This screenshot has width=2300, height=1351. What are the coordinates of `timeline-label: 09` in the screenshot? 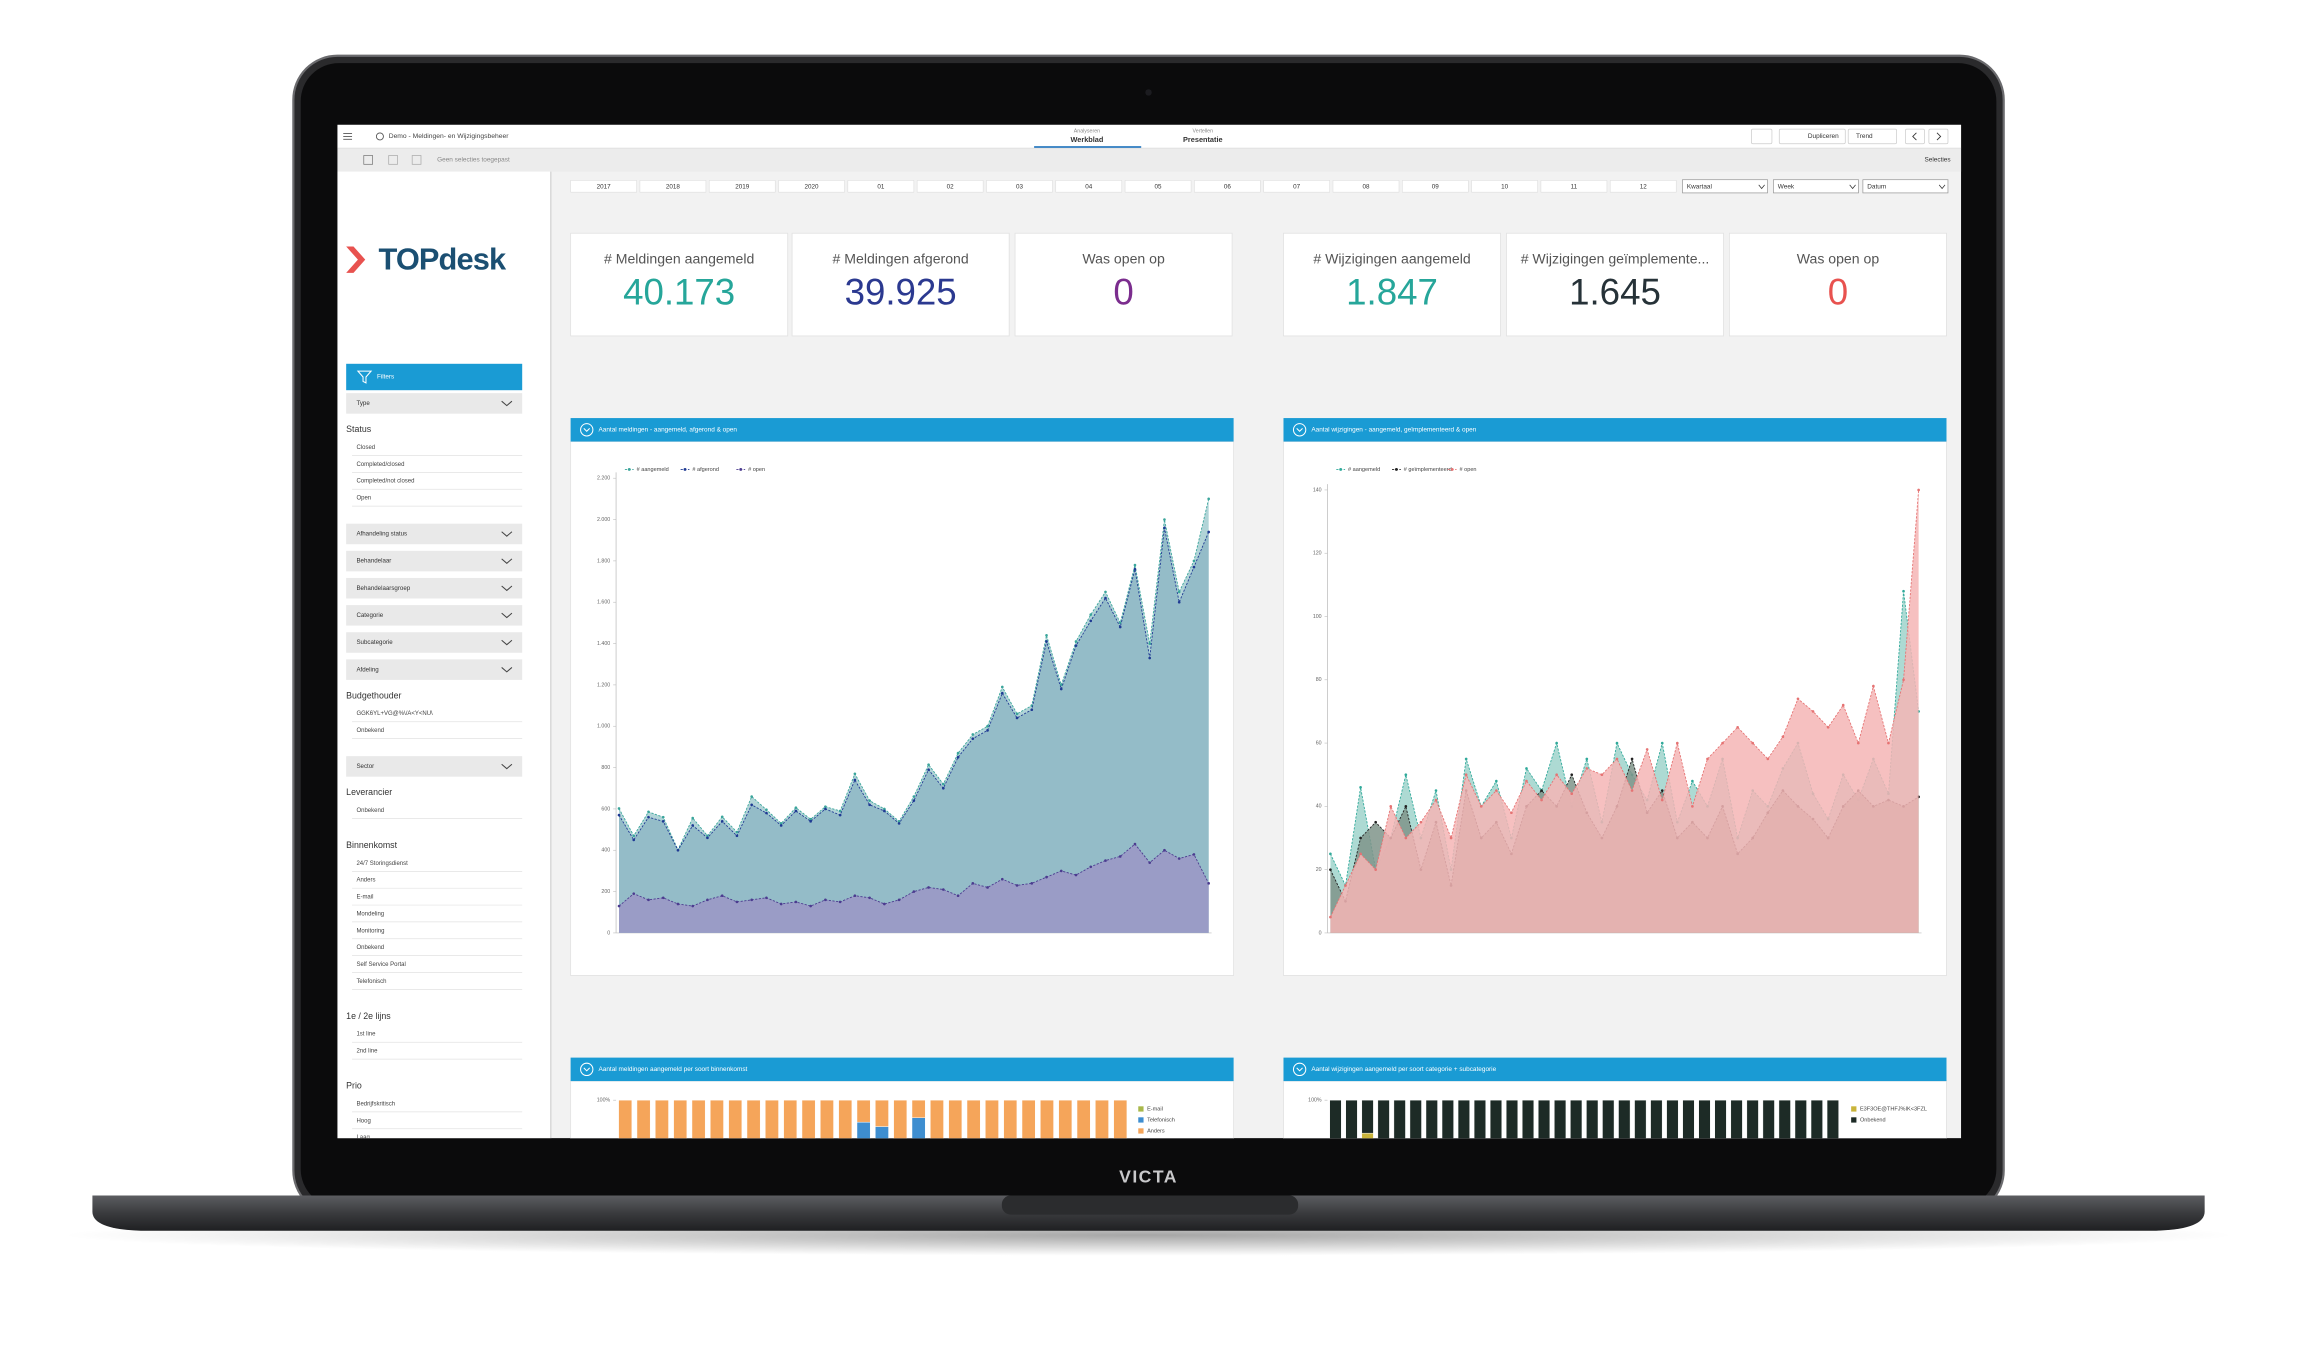 It's located at (1436, 186).